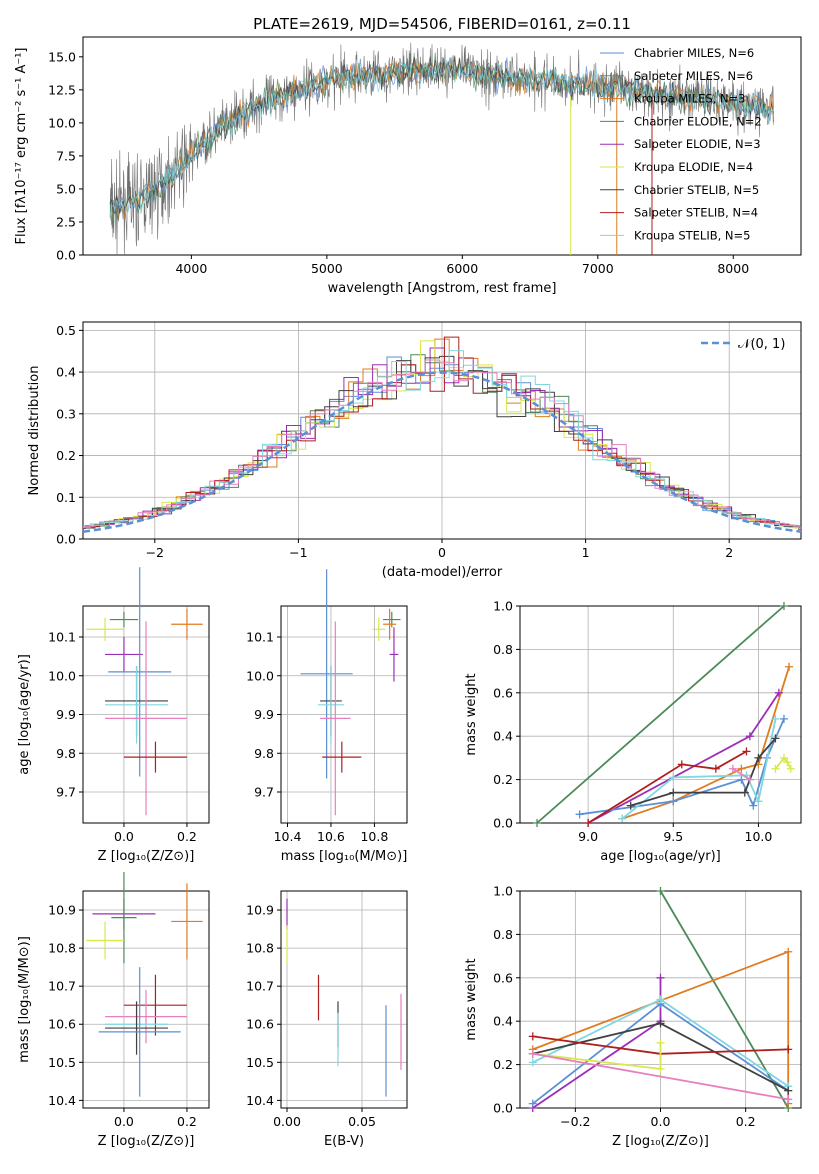 This screenshot has height=1174, width=819. I want to click on y-tick-label: 0.5, so click(66, 330).